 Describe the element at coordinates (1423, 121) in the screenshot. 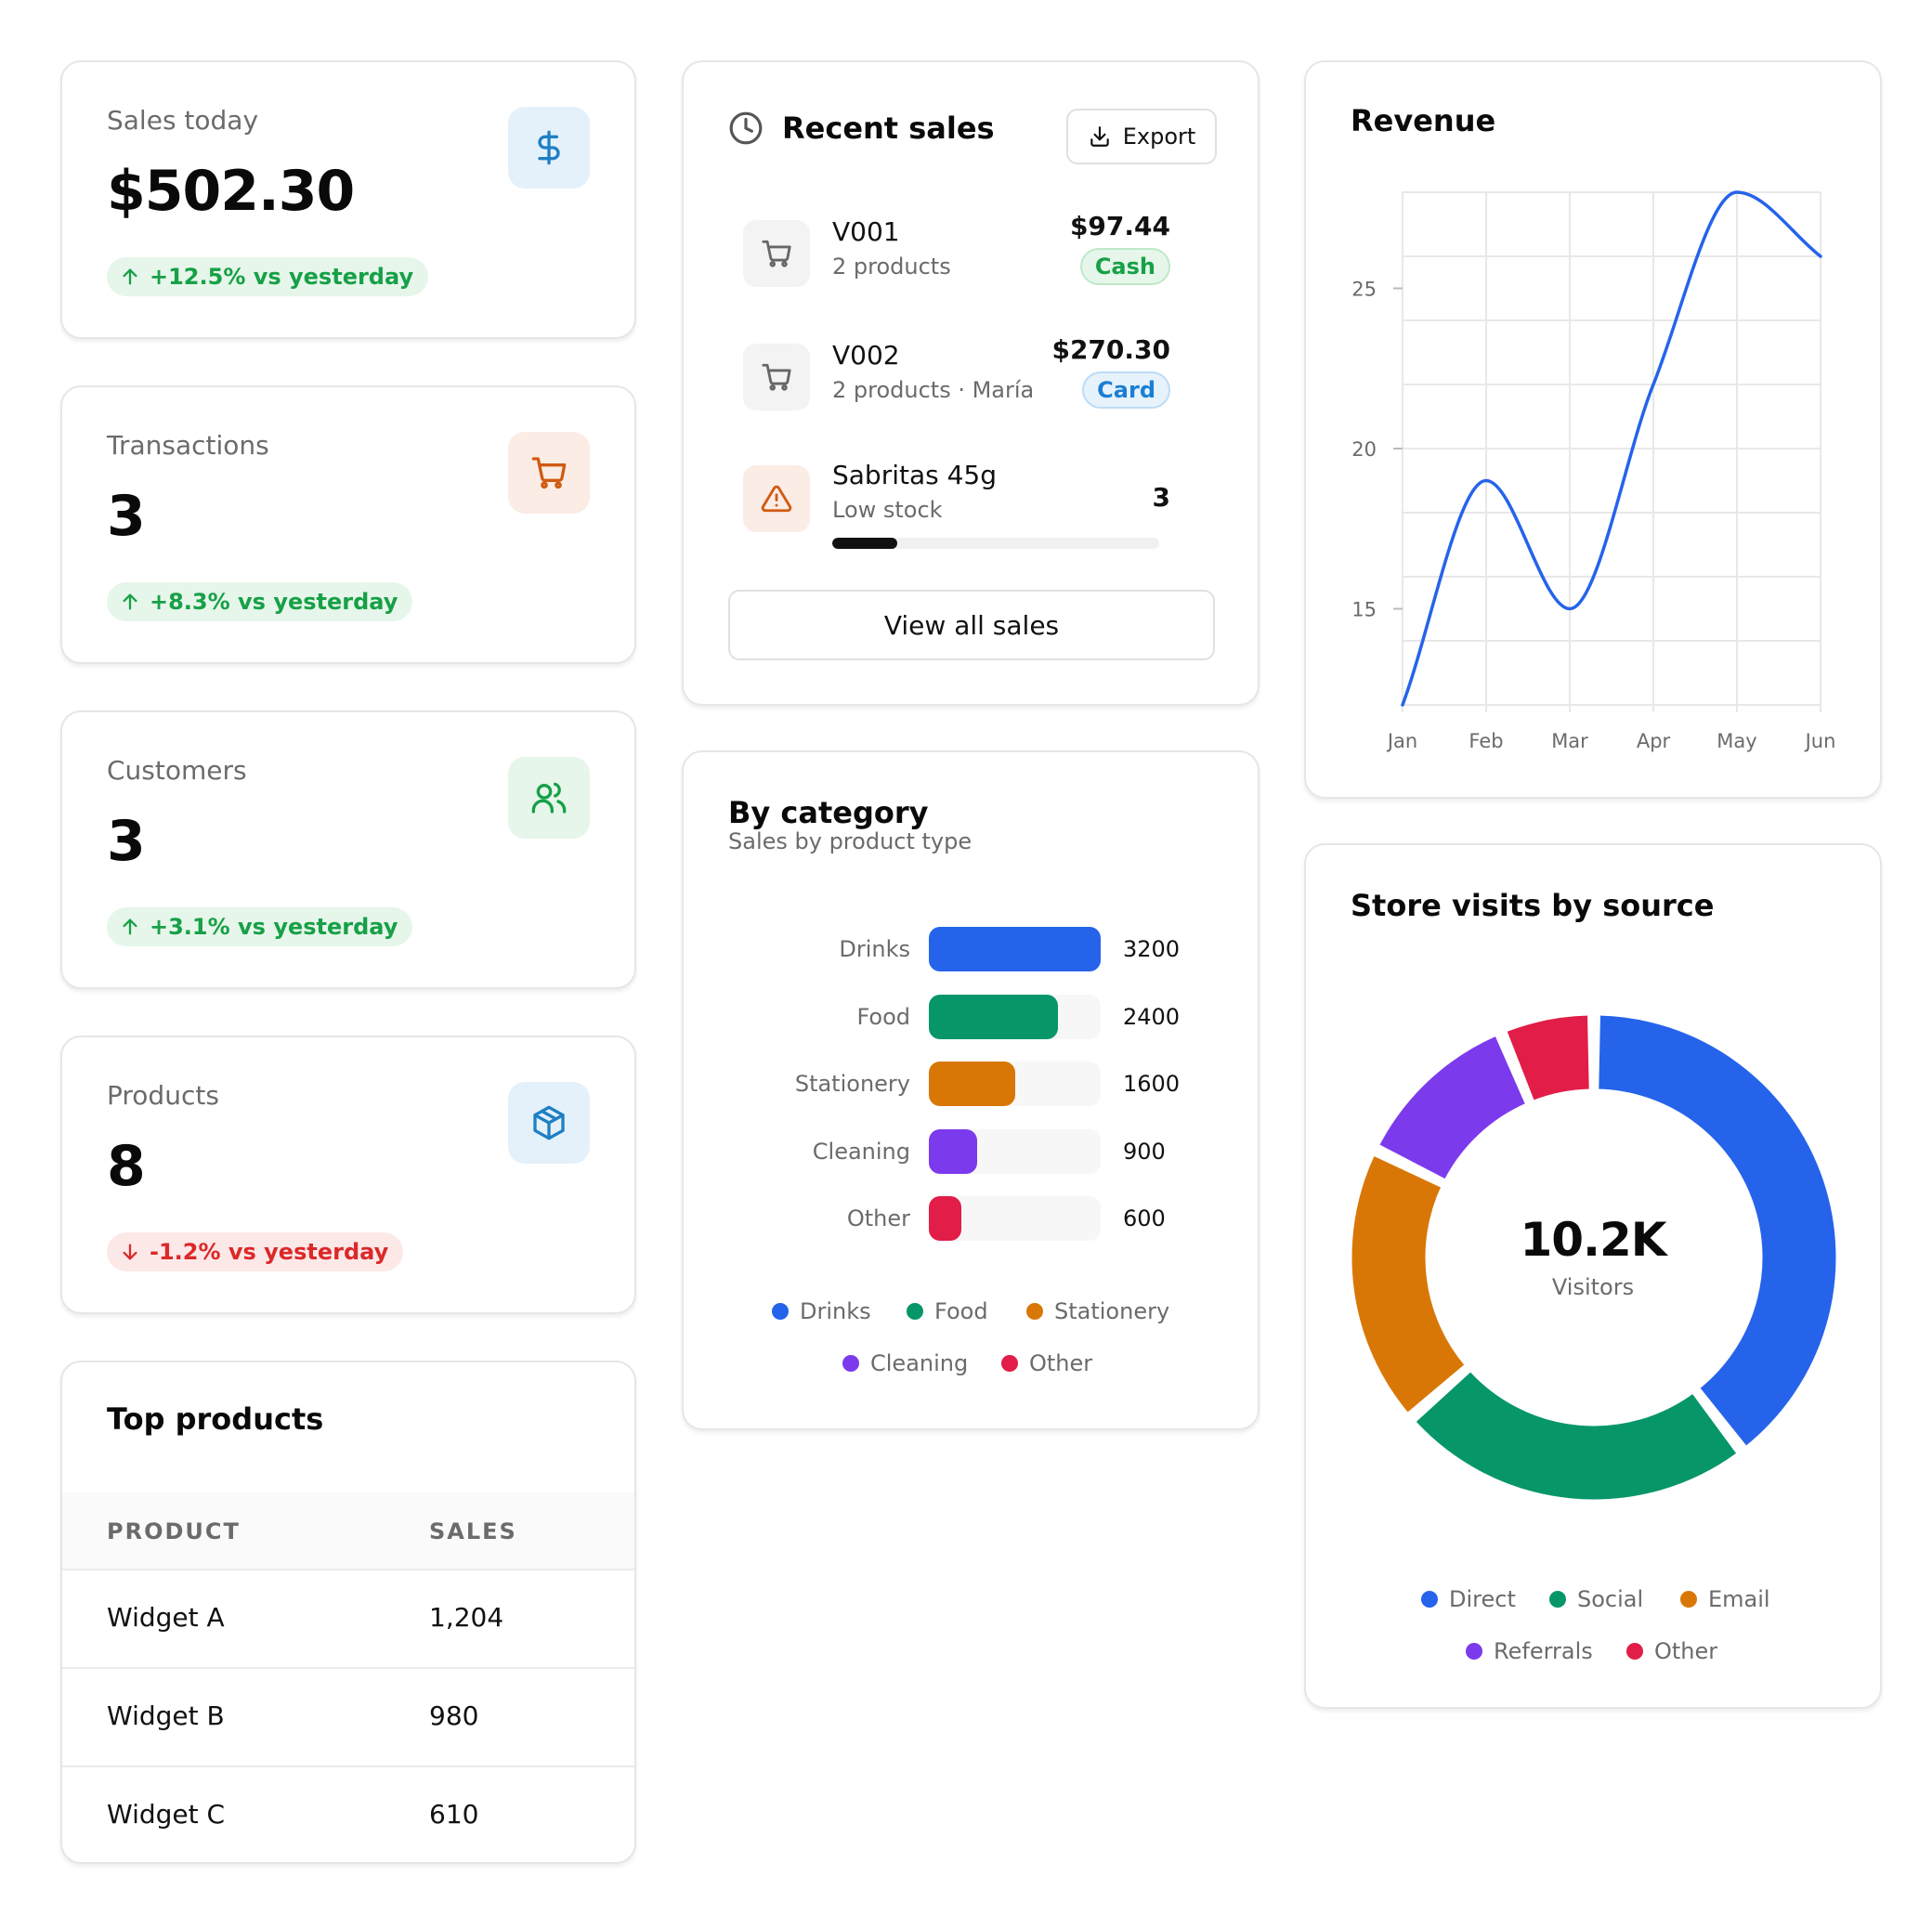

I see `card-title: Revenue` at that location.